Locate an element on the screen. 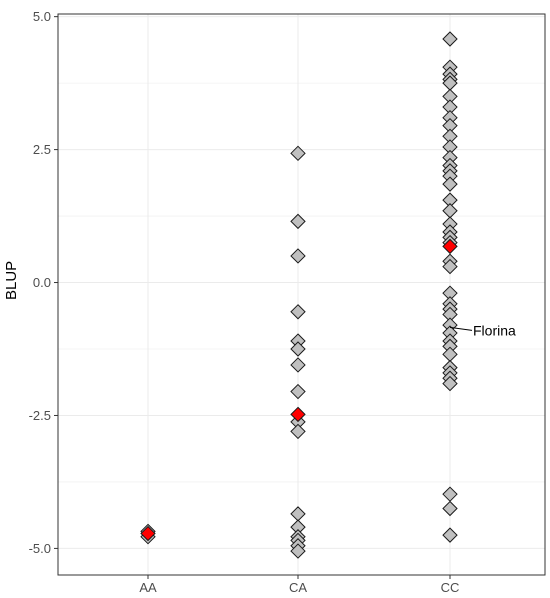  y-tick-label: -5.0 is located at coordinates (40, 548).